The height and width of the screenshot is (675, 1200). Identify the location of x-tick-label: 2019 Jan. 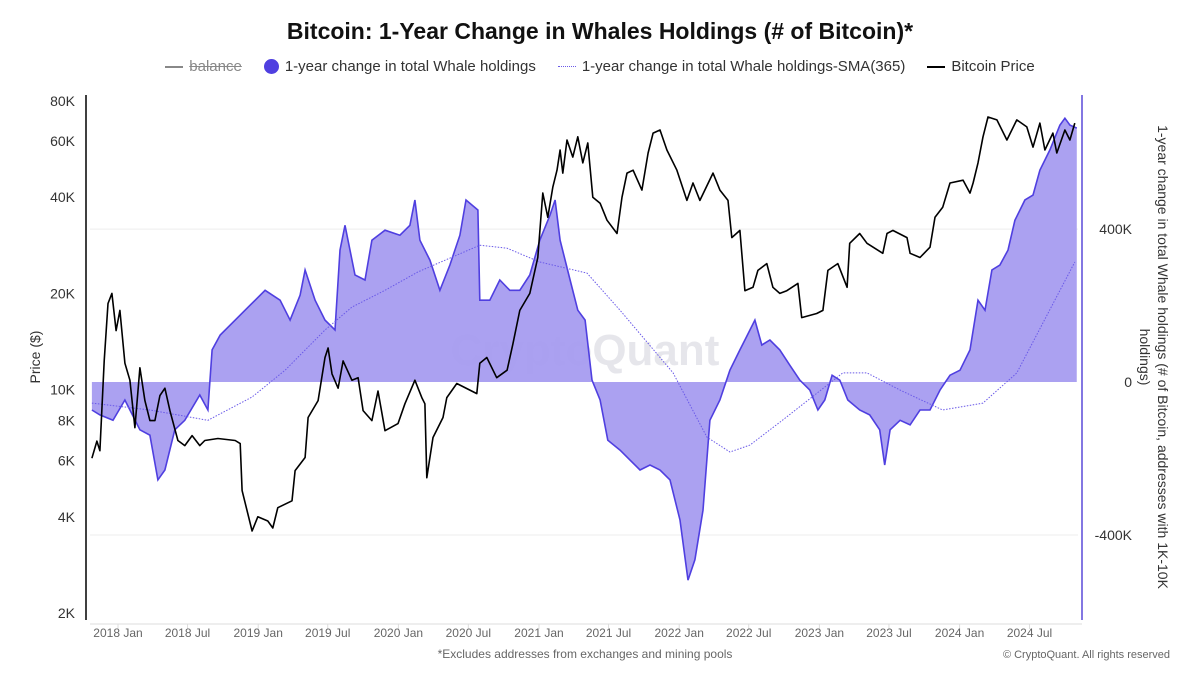
(258, 633).